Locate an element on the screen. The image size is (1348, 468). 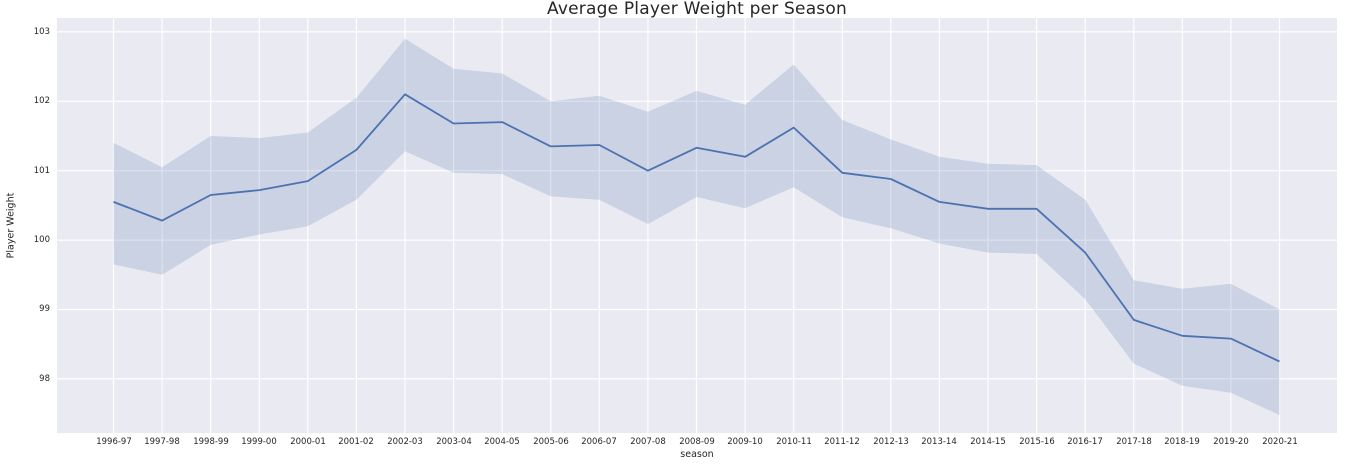
x-tick-label: 2019-20 is located at coordinates (1231, 442).